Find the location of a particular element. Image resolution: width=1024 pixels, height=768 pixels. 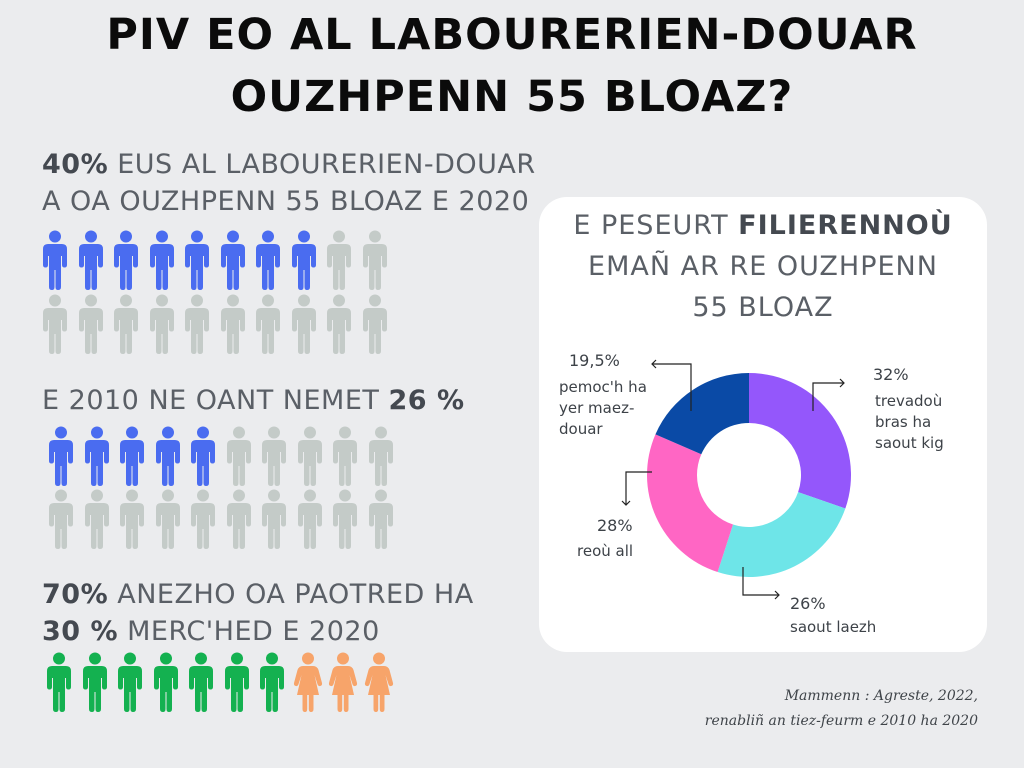

stat-2020-text-2: A OA OUZHPENN 55 BLOAZ E 2020 is located at coordinates (286, 201).